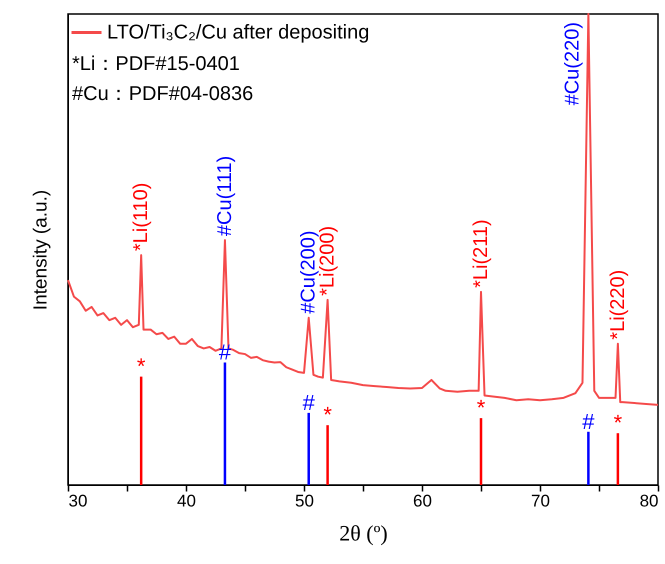 The height and width of the screenshot is (564, 665). What do you see at coordinates (163, 94) in the screenshot?
I see `annotation: #Cu：PDF#04-0836` at bounding box center [163, 94].